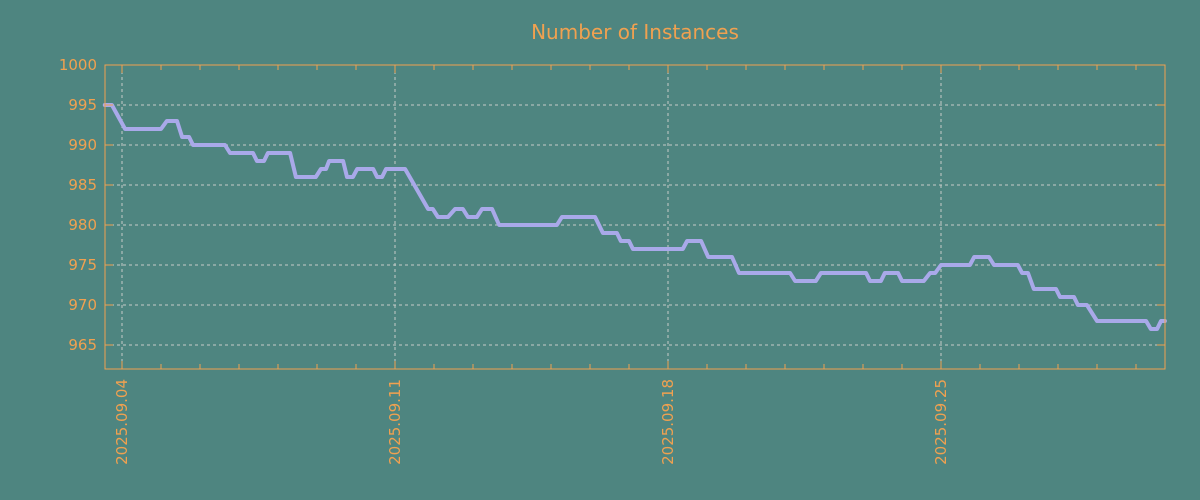 The height and width of the screenshot is (500, 1200). Describe the element at coordinates (82, 345) in the screenshot. I see `y-tick-label: 965` at that location.